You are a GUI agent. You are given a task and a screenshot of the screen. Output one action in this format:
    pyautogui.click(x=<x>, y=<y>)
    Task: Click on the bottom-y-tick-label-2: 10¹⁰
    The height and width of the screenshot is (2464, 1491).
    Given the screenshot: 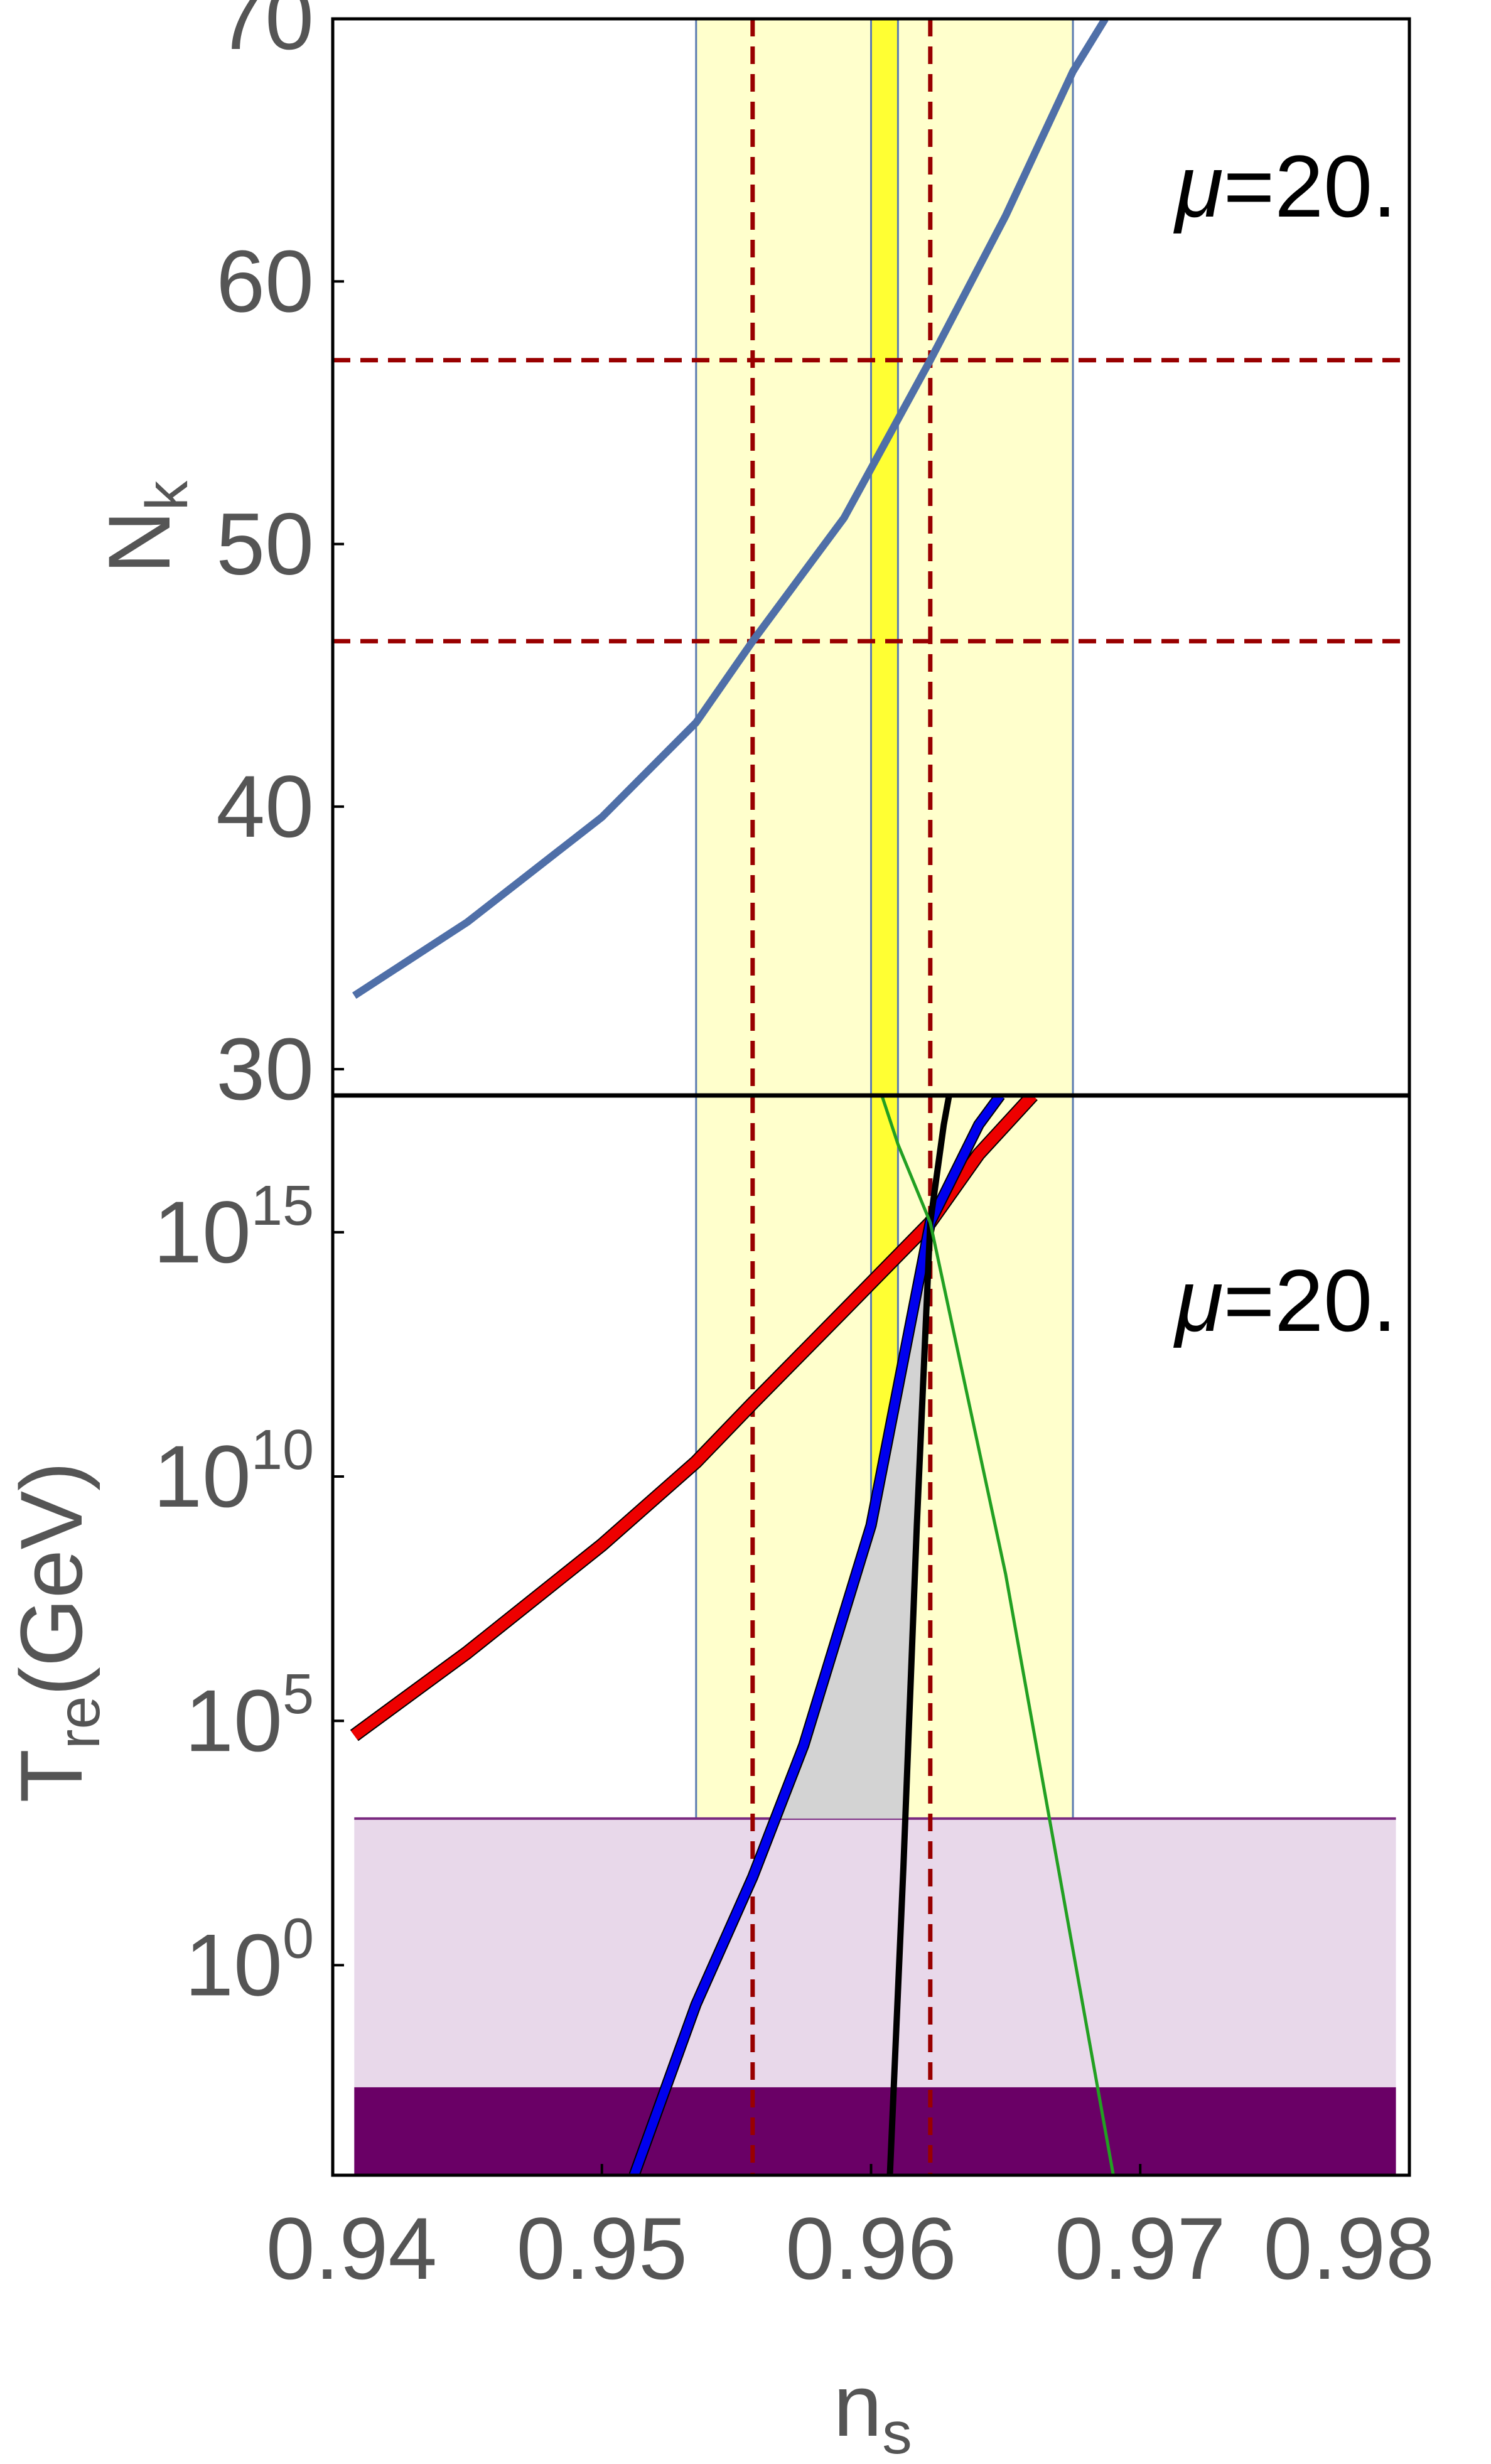 What is the action you would take?
    pyautogui.click(x=233, y=1472)
    